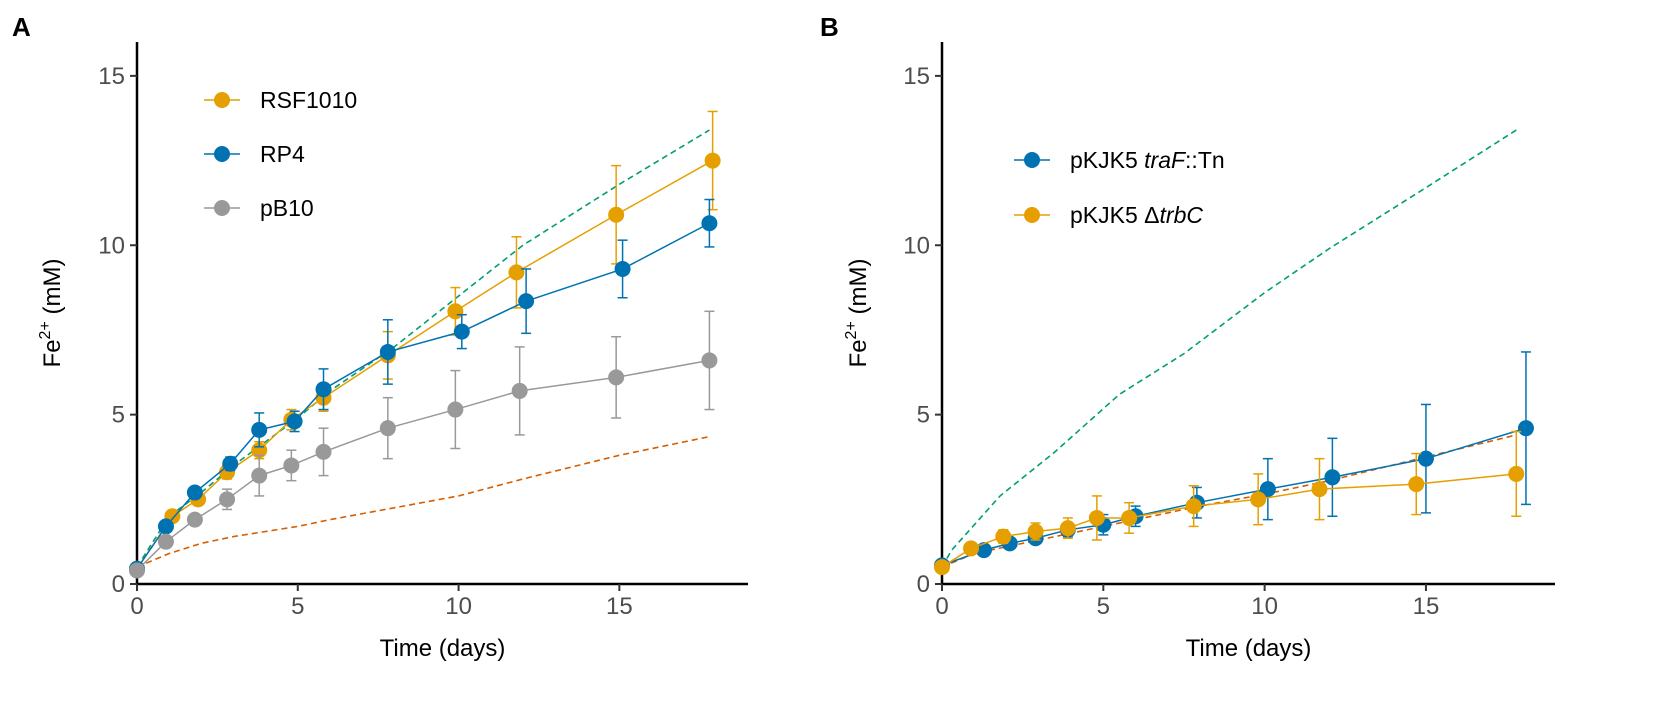  I want to click on legend-label: pKJK5 traF::Tn, so click(1147, 160).